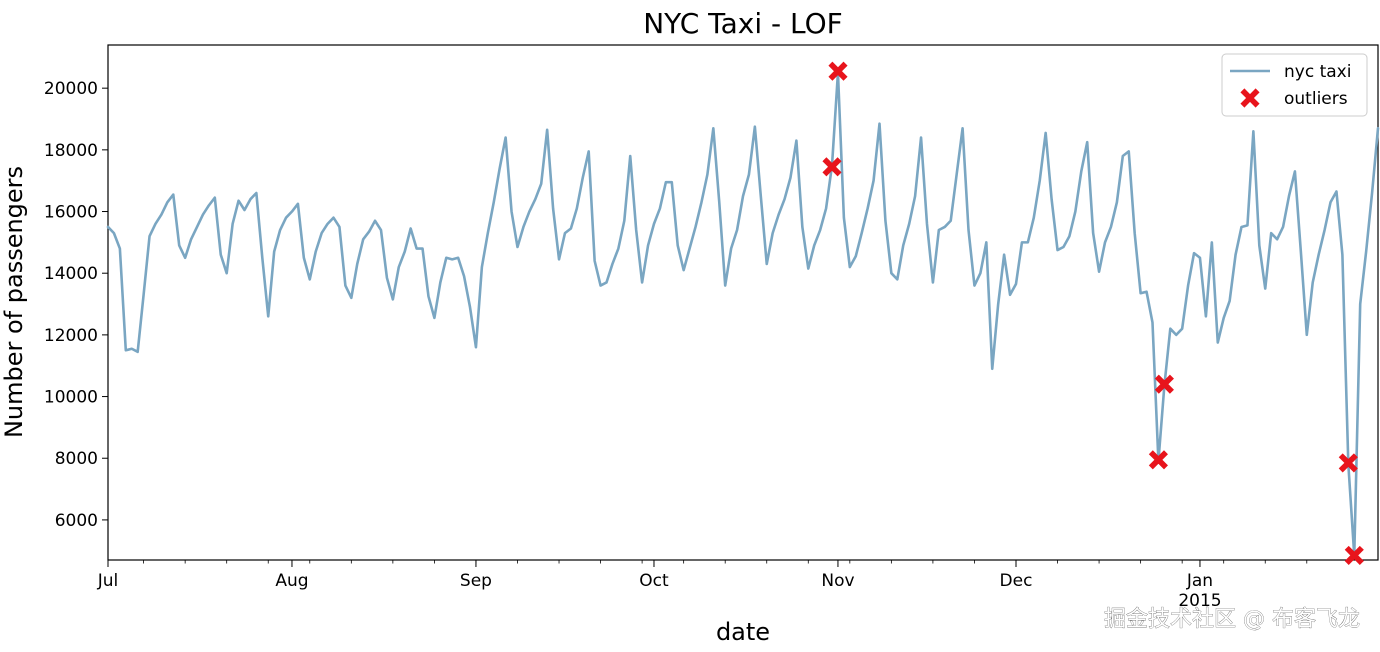  I want to click on y-axis-label: Number of passengers, so click(14, 302).